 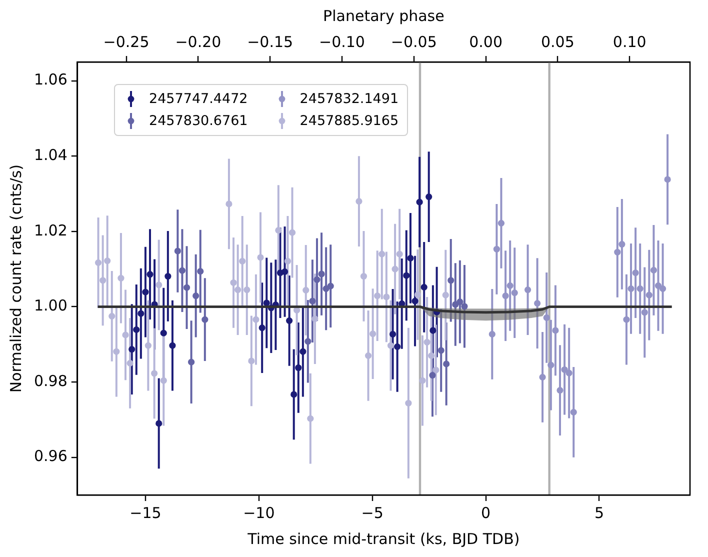 What do you see at coordinates (51, 79) in the screenshot?
I see `y-tick-label: 1.06` at bounding box center [51, 79].